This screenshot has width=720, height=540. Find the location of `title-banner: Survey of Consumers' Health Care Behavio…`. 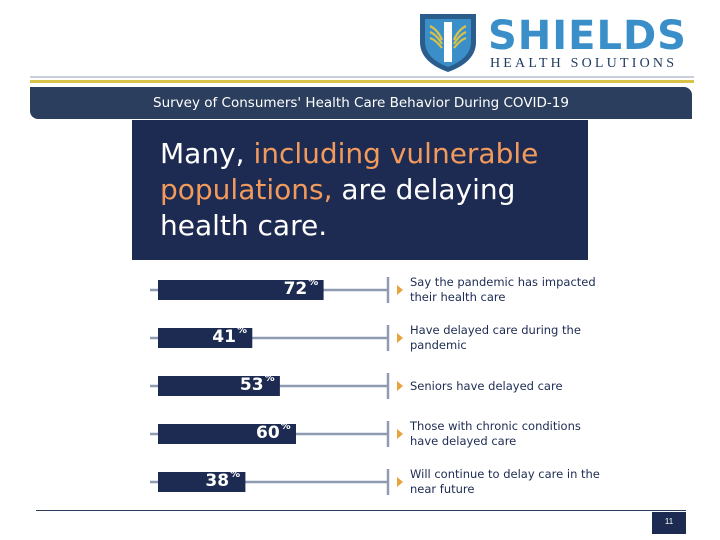

title-banner: Survey of Consumers' Health Care Behavio… is located at coordinates (361, 103).